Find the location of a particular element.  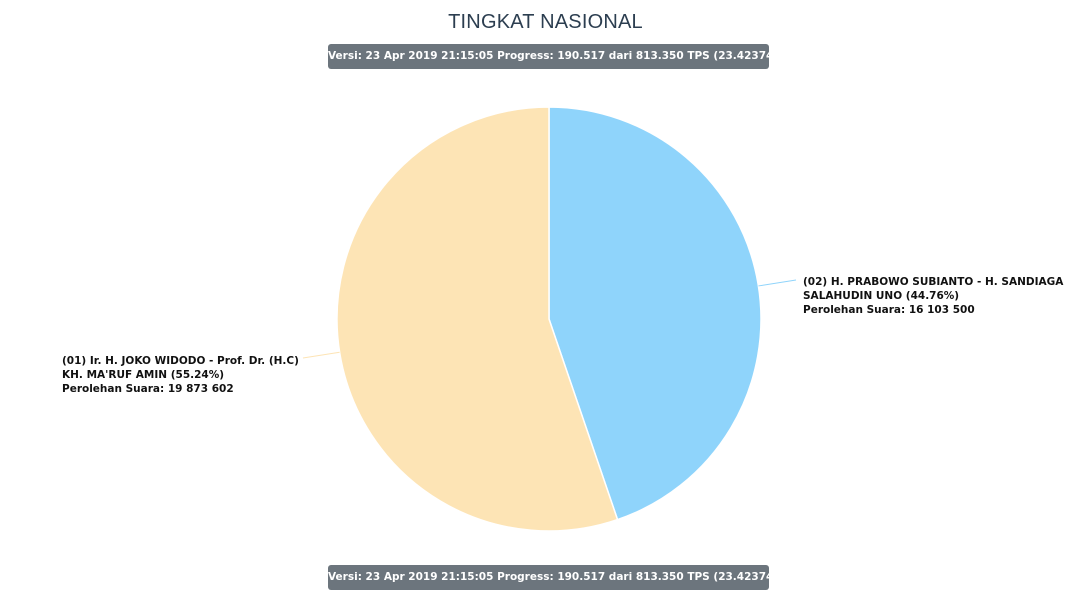

slice-label-02-votes: Perolehan Suara: 16 103 500 is located at coordinates (889, 310).